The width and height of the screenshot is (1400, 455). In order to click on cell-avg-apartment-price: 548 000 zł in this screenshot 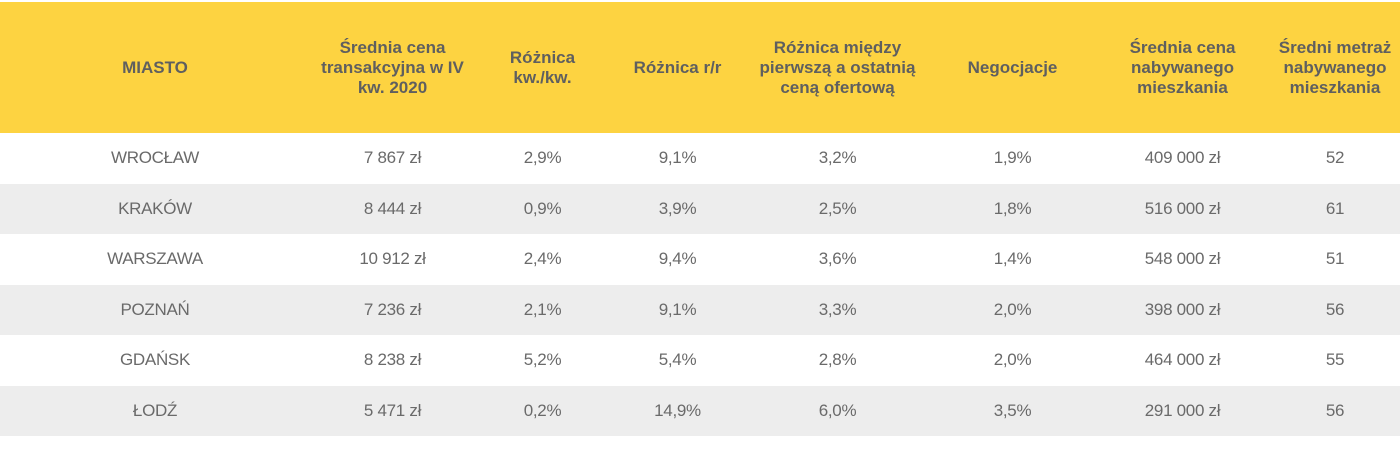, I will do `click(1182, 259)`.